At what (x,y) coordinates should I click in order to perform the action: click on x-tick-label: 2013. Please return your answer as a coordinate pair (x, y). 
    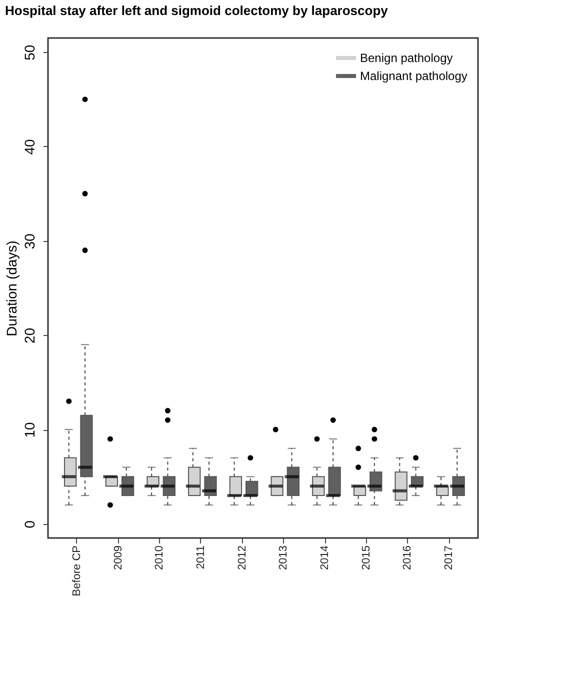
    Looking at the image, I should click on (284, 558).